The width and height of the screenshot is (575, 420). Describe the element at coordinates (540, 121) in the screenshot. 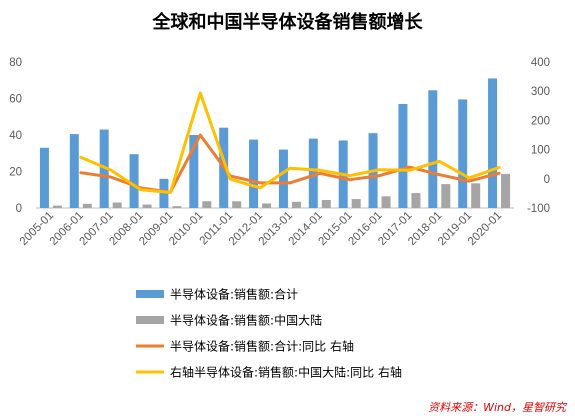

I see `y2-tick-label: 200` at that location.